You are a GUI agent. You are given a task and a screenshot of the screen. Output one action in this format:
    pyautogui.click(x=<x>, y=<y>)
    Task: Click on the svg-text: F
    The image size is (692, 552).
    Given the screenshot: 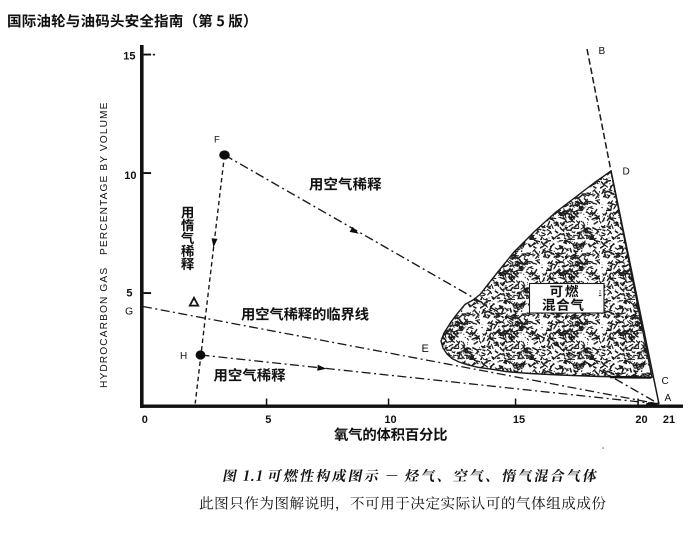 What is the action you would take?
    pyautogui.click(x=217, y=140)
    